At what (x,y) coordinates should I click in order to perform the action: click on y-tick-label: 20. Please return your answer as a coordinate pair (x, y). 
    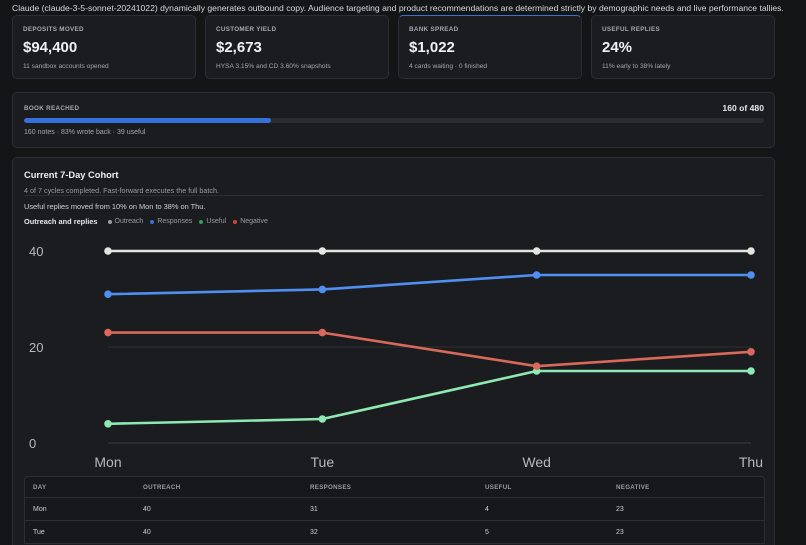
    Looking at the image, I should click on (36, 347).